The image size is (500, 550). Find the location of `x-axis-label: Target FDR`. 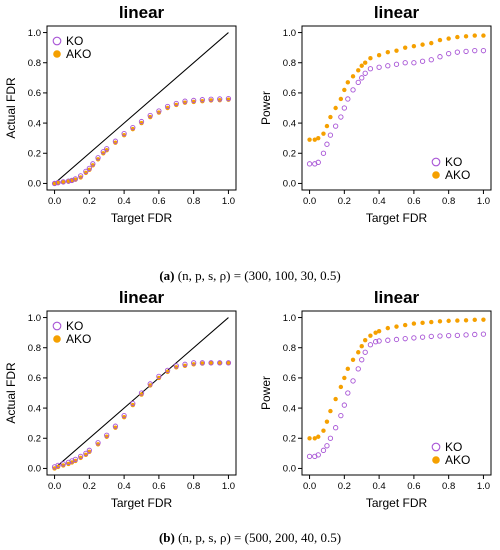

x-axis-label: Target FDR is located at coordinates (142, 503).